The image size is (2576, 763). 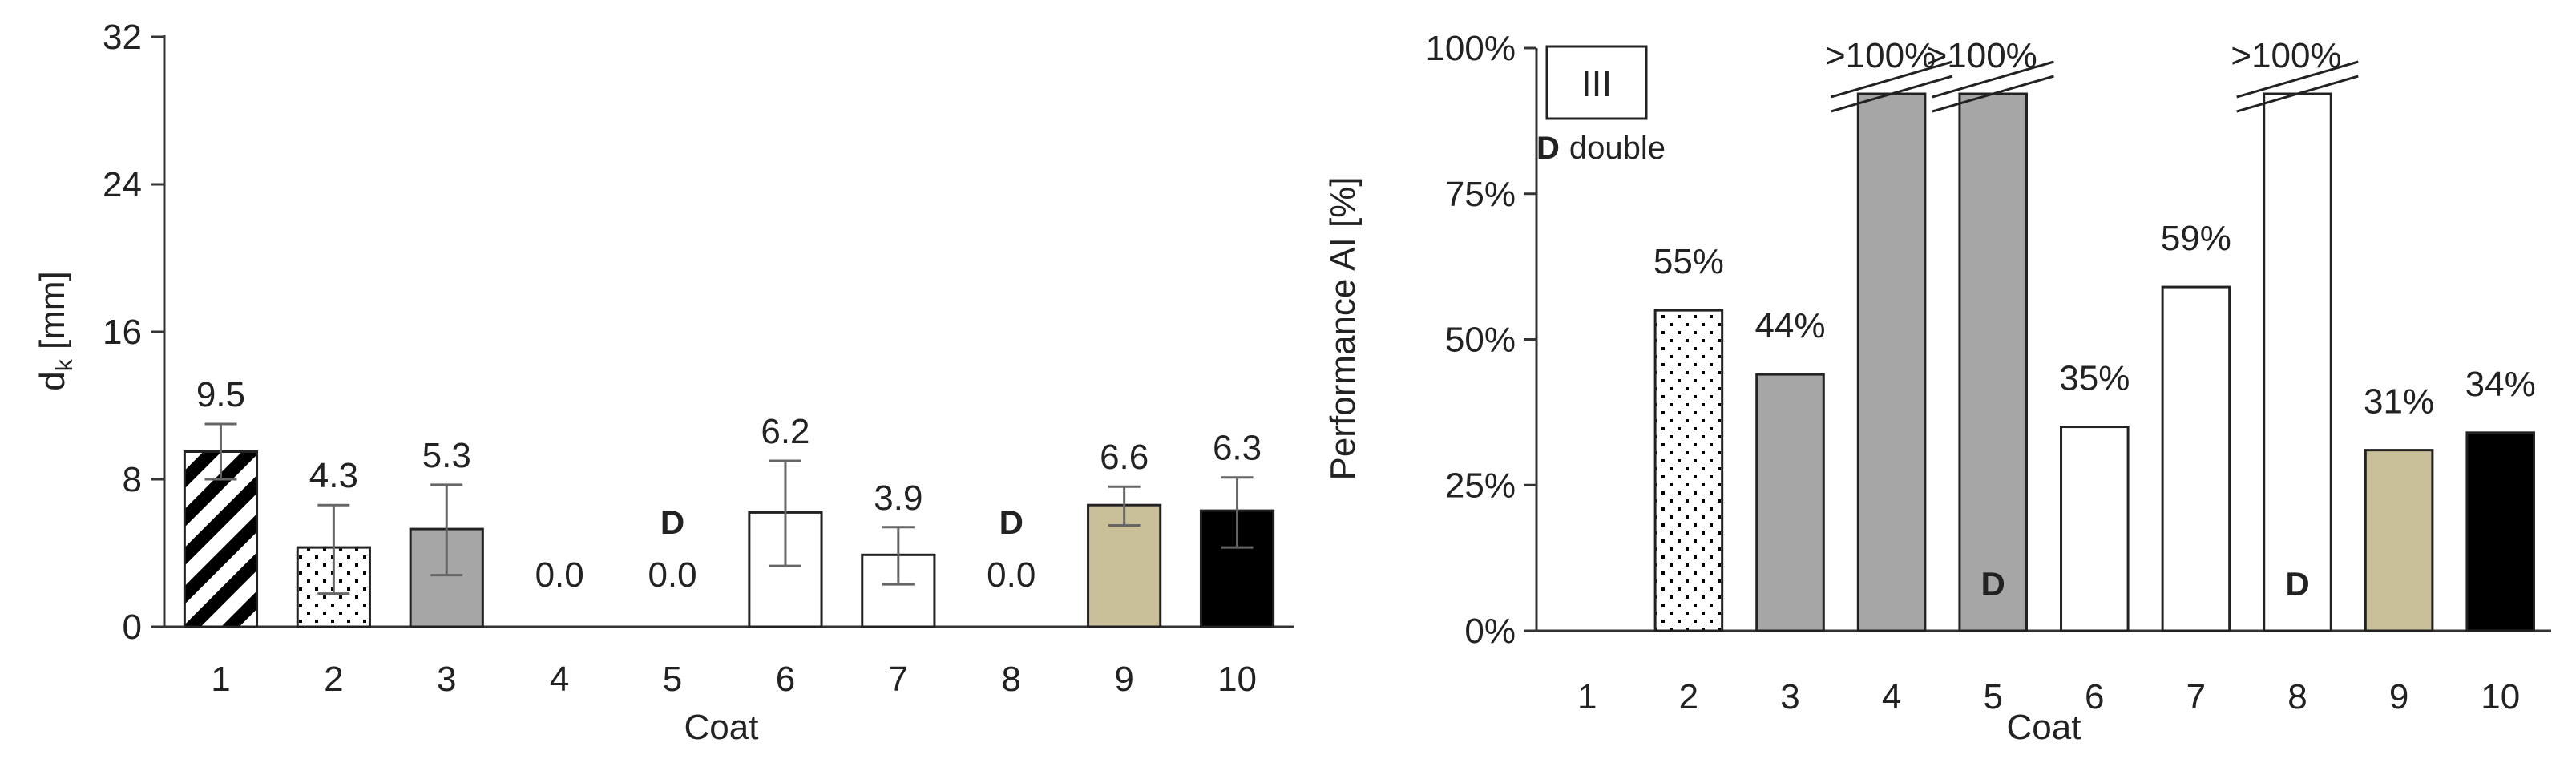 What do you see at coordinates (1891, 697) in the screenshot?
I see `right-x-tick-label: 4` at bounding box center [1891, 697].